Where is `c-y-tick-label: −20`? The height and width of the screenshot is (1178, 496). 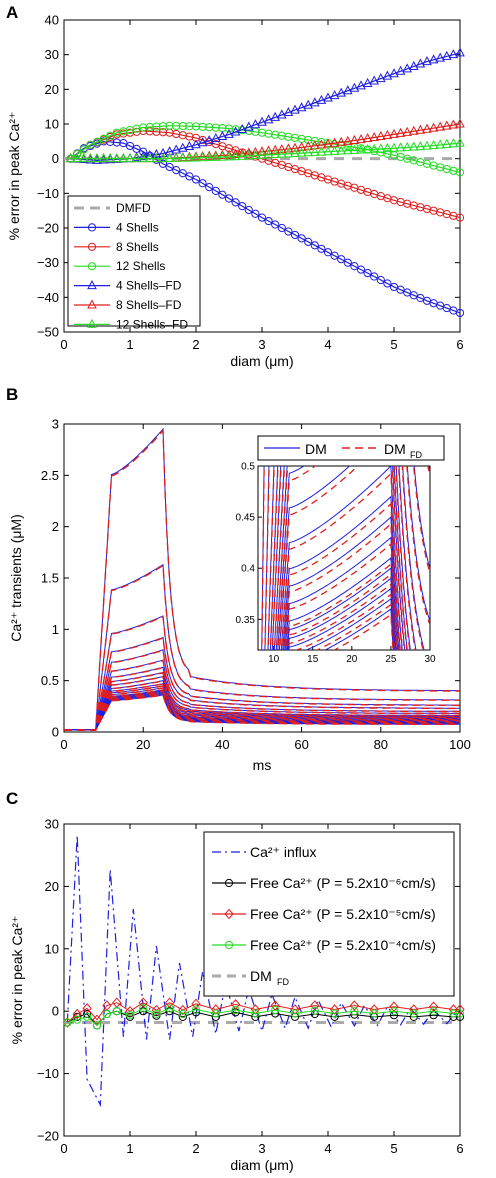 c-y-tick-label: −20 is located at coordinates (48, 1136).